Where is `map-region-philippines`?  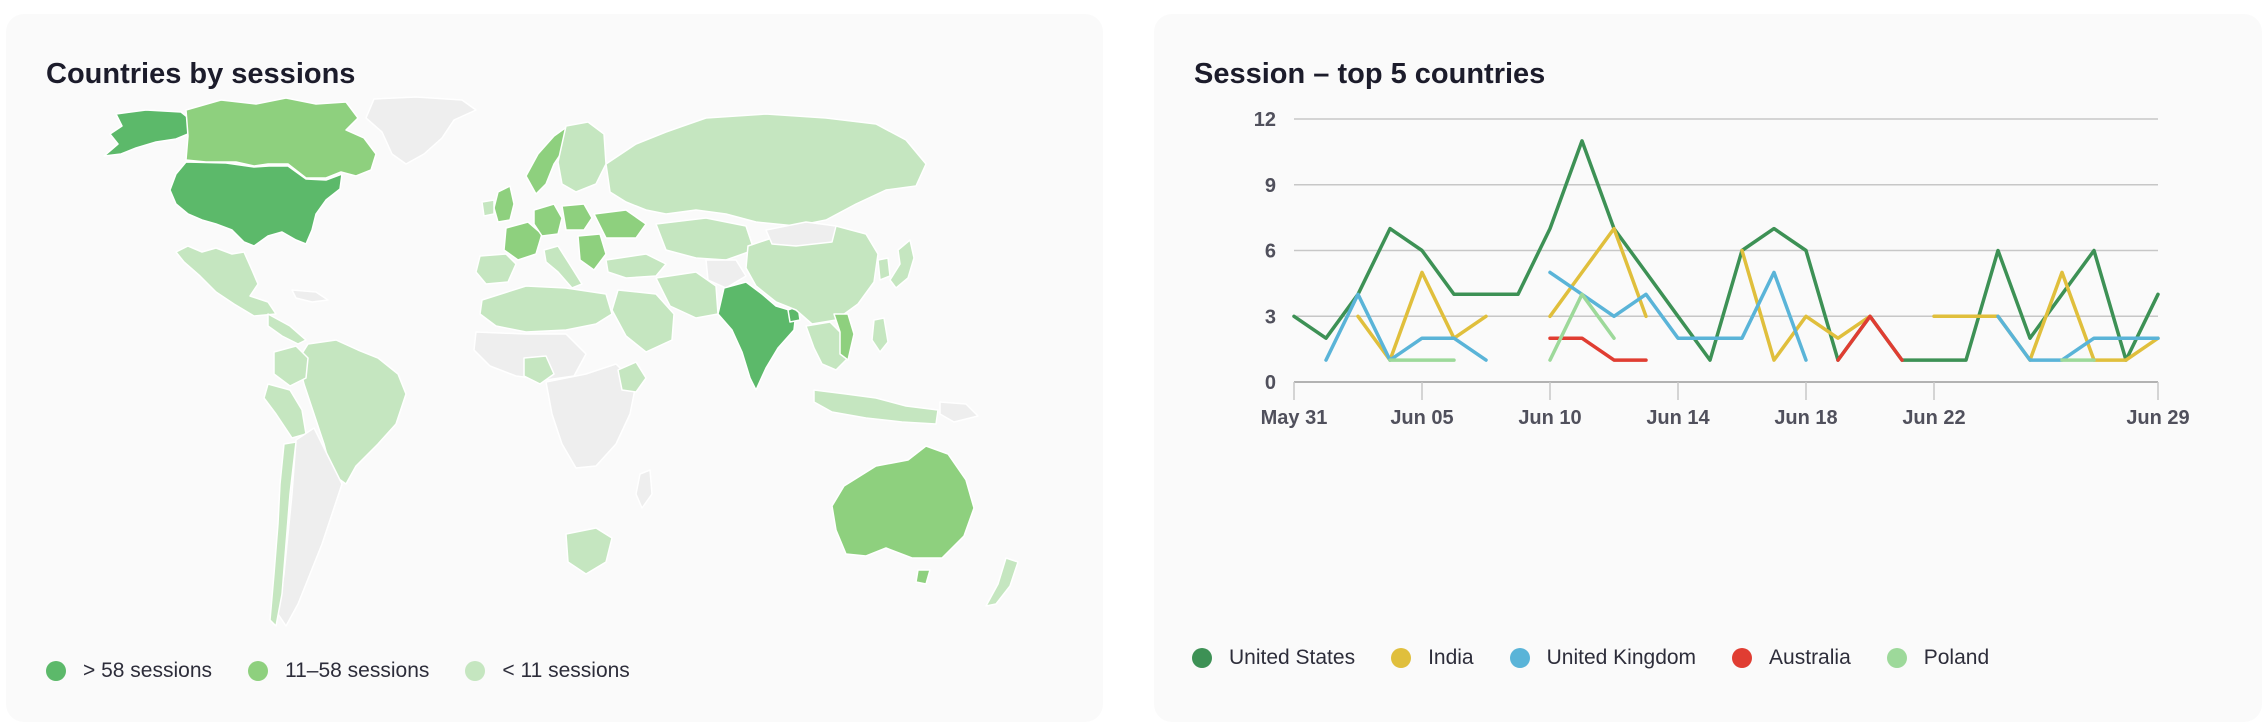 map-region-philippines is located at coordinates (880, 335).